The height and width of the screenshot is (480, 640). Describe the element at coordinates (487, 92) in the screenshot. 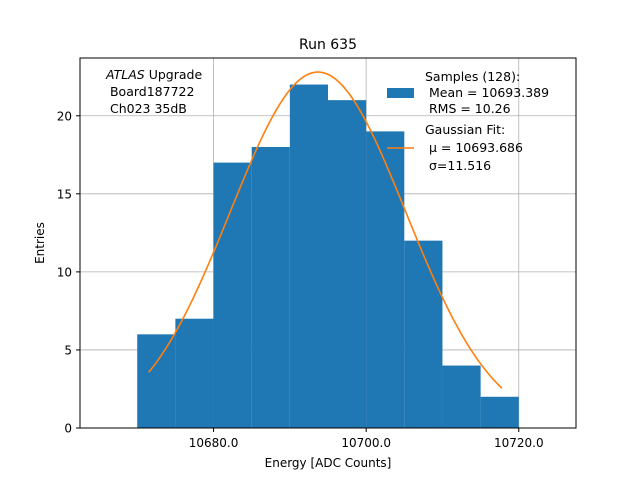

I see `legend-hist-line-2: Mean = 10693.389` at that location.